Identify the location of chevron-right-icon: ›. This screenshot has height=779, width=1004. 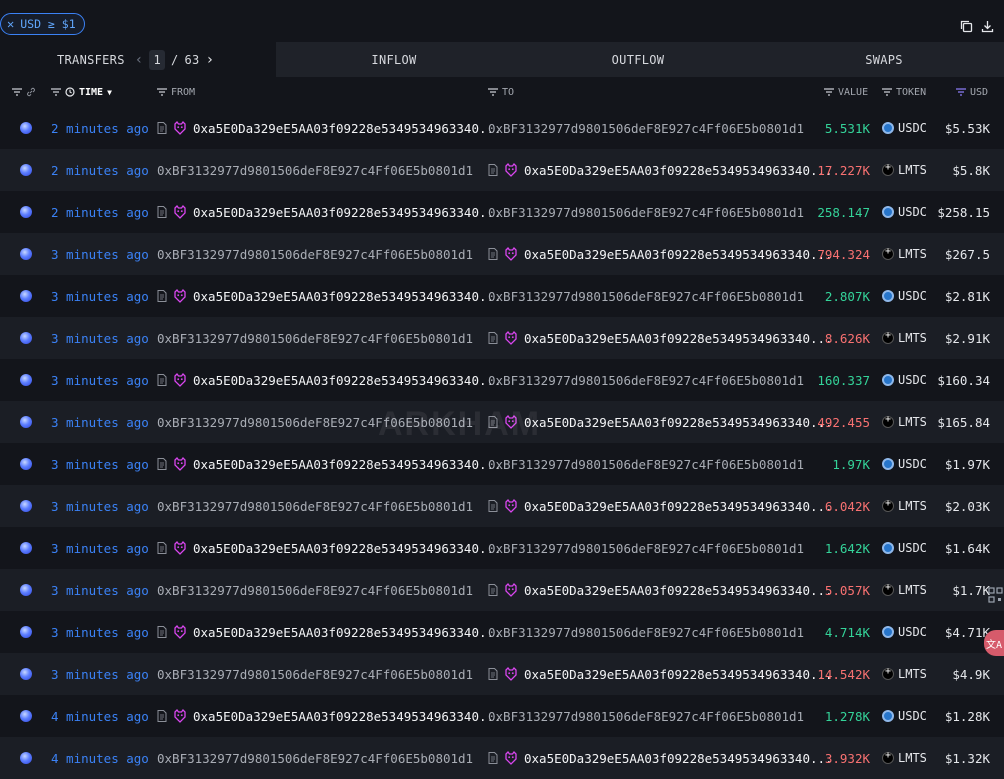
(210, 59).